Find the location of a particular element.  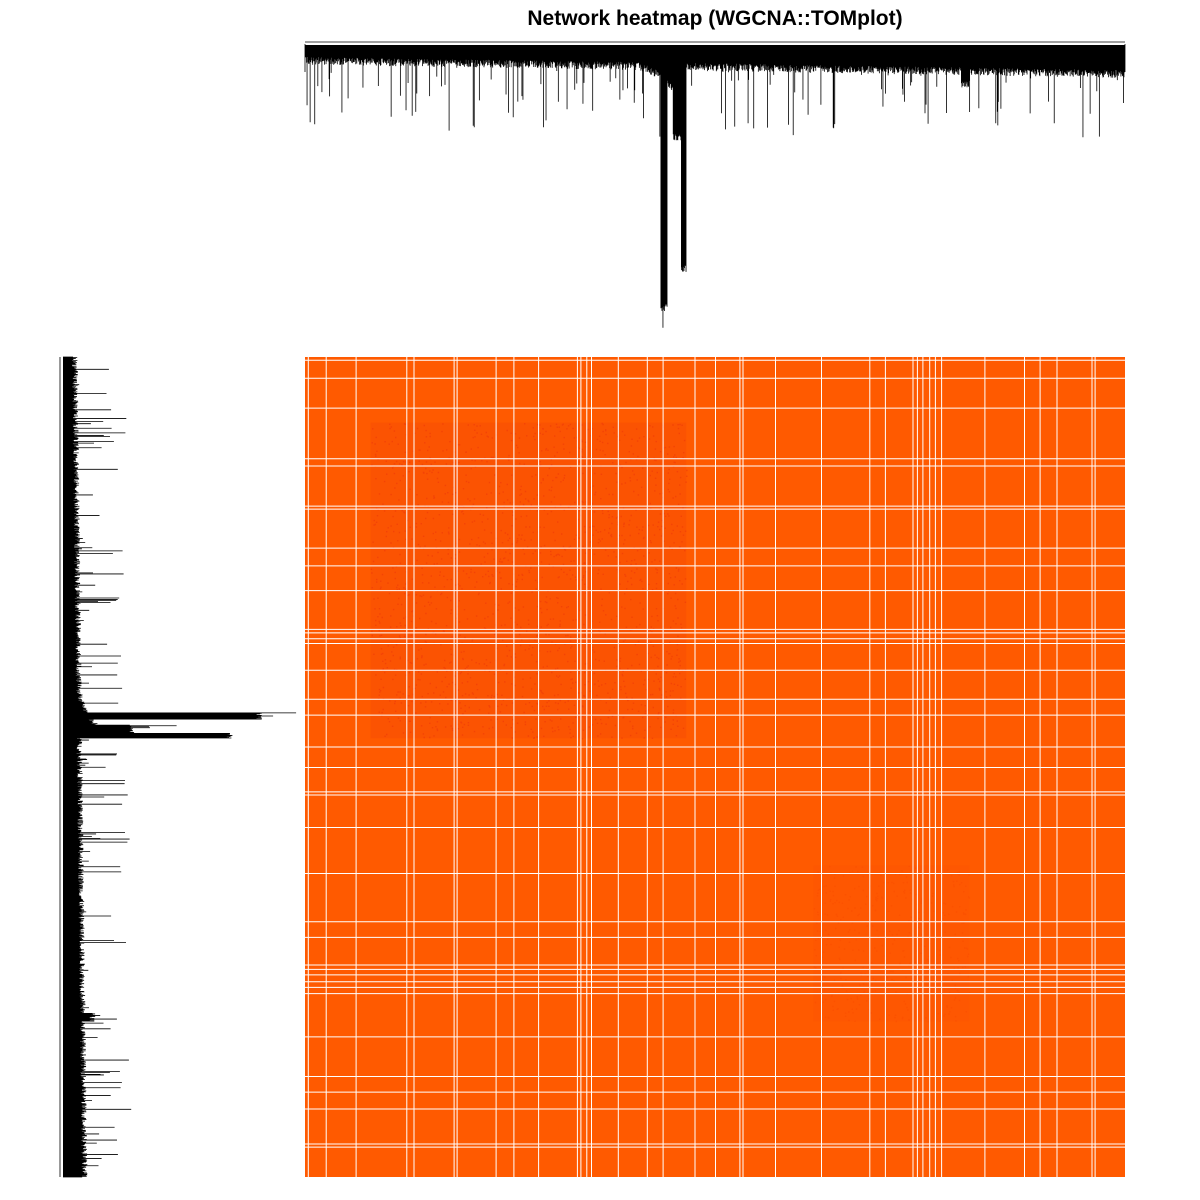

row-dendrogram is located at coordinates (178, 767).